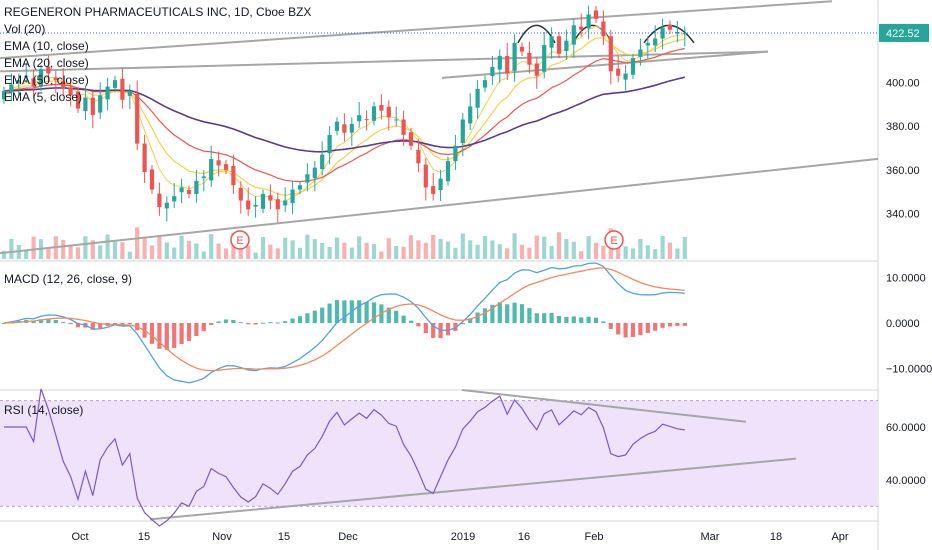 Image resolution: width=932 pixels, height=550 pixels. What do you see at coordinates (25, 29) in the screenshot?
I see `indicator-vol: Vol (20)` at bounding box center [25, 29].